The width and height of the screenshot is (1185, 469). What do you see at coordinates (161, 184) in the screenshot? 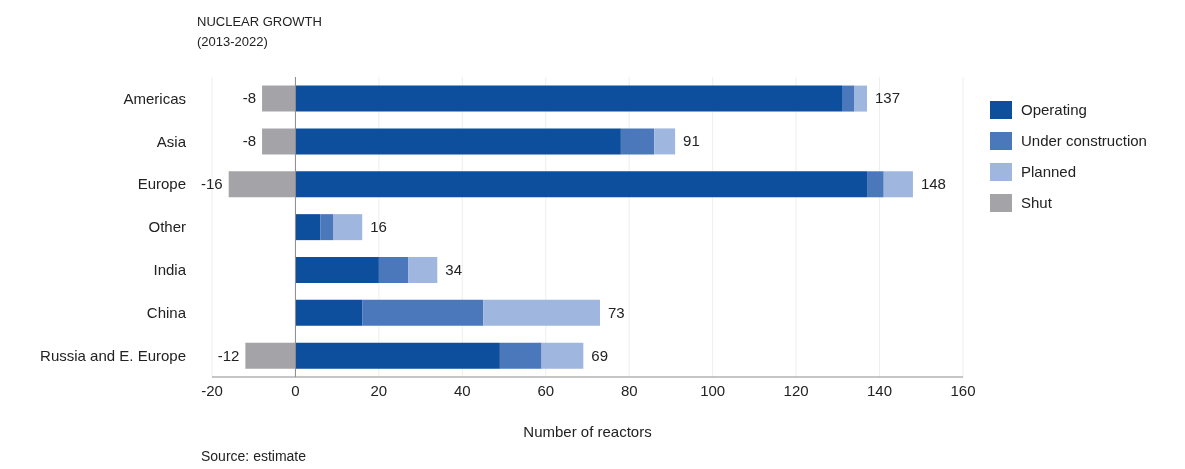
I see `y-tick-label: Europe` at bounding box center [161, 184].